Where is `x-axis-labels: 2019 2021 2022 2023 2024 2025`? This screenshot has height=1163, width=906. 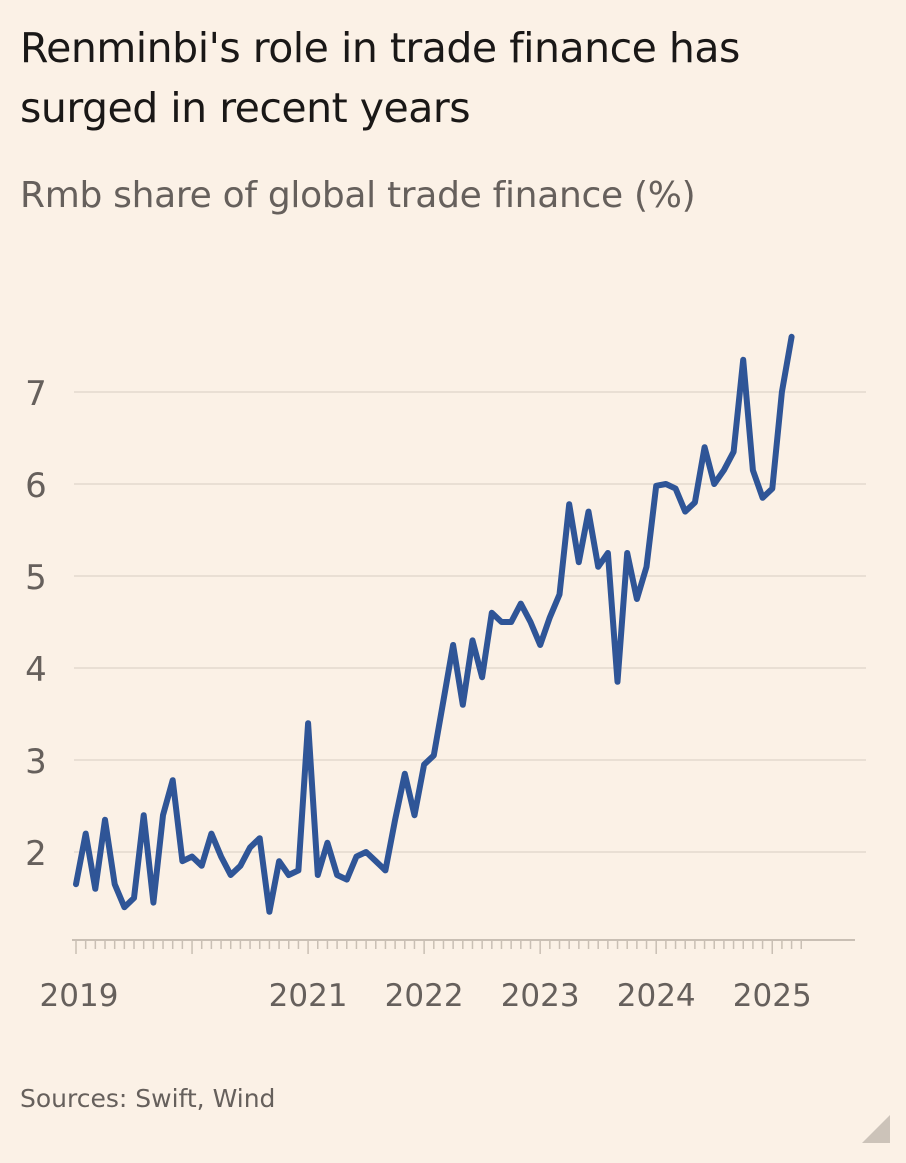 x-axis-labels: 2019 2021 2022 2023 2024 2025 is located at coordinates (426, 996).